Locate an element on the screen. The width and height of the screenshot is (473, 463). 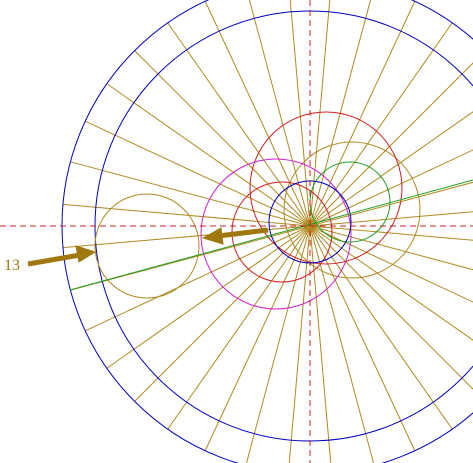
magenta-circle is located at coordinates (276, 234).